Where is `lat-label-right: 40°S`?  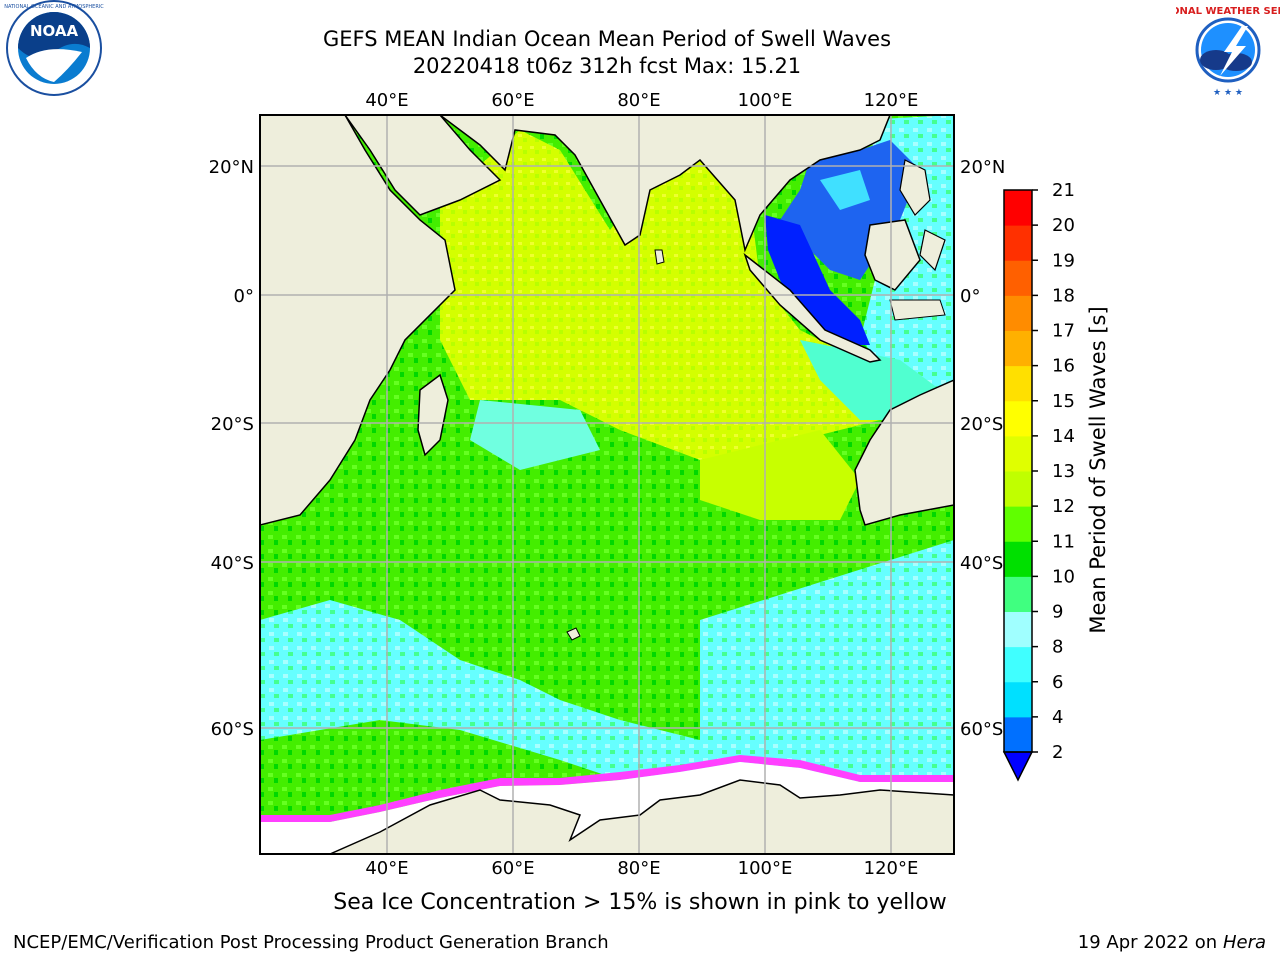
lat-label-right: 40°S is located at coordinates (981, 563).